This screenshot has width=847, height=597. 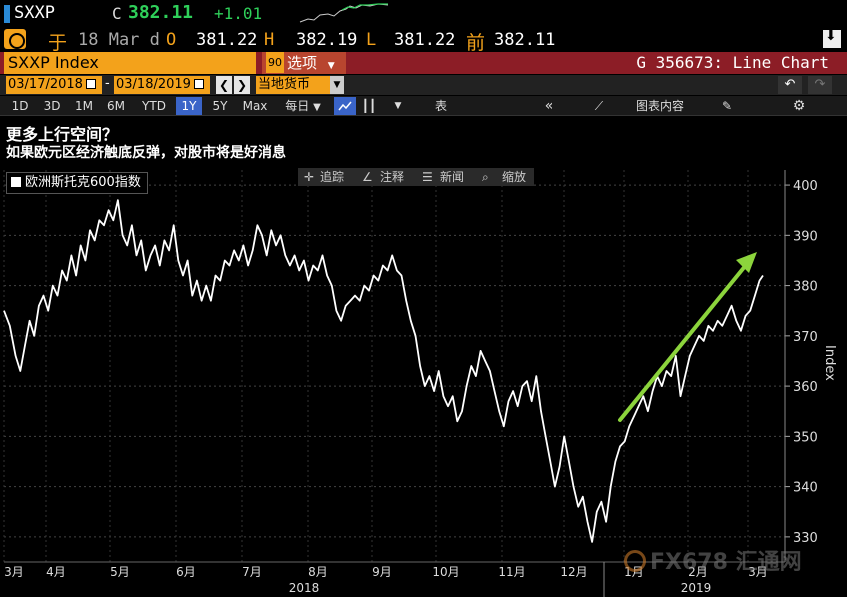 I want to click on open-value: 381.22, so click(x=227, y=40).